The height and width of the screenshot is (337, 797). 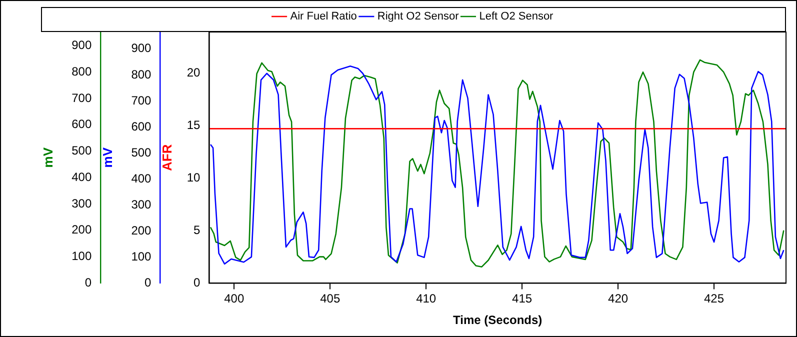 I want to click on y3-tick-label: 500, so click(x=141, y=152).